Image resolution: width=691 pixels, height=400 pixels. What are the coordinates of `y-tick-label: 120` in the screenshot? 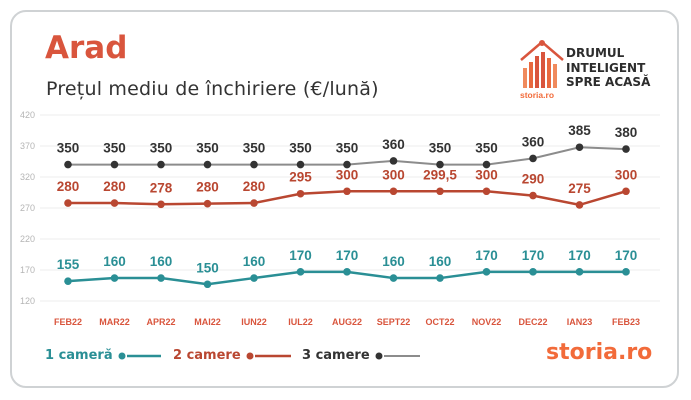 It's located at (27, 301).